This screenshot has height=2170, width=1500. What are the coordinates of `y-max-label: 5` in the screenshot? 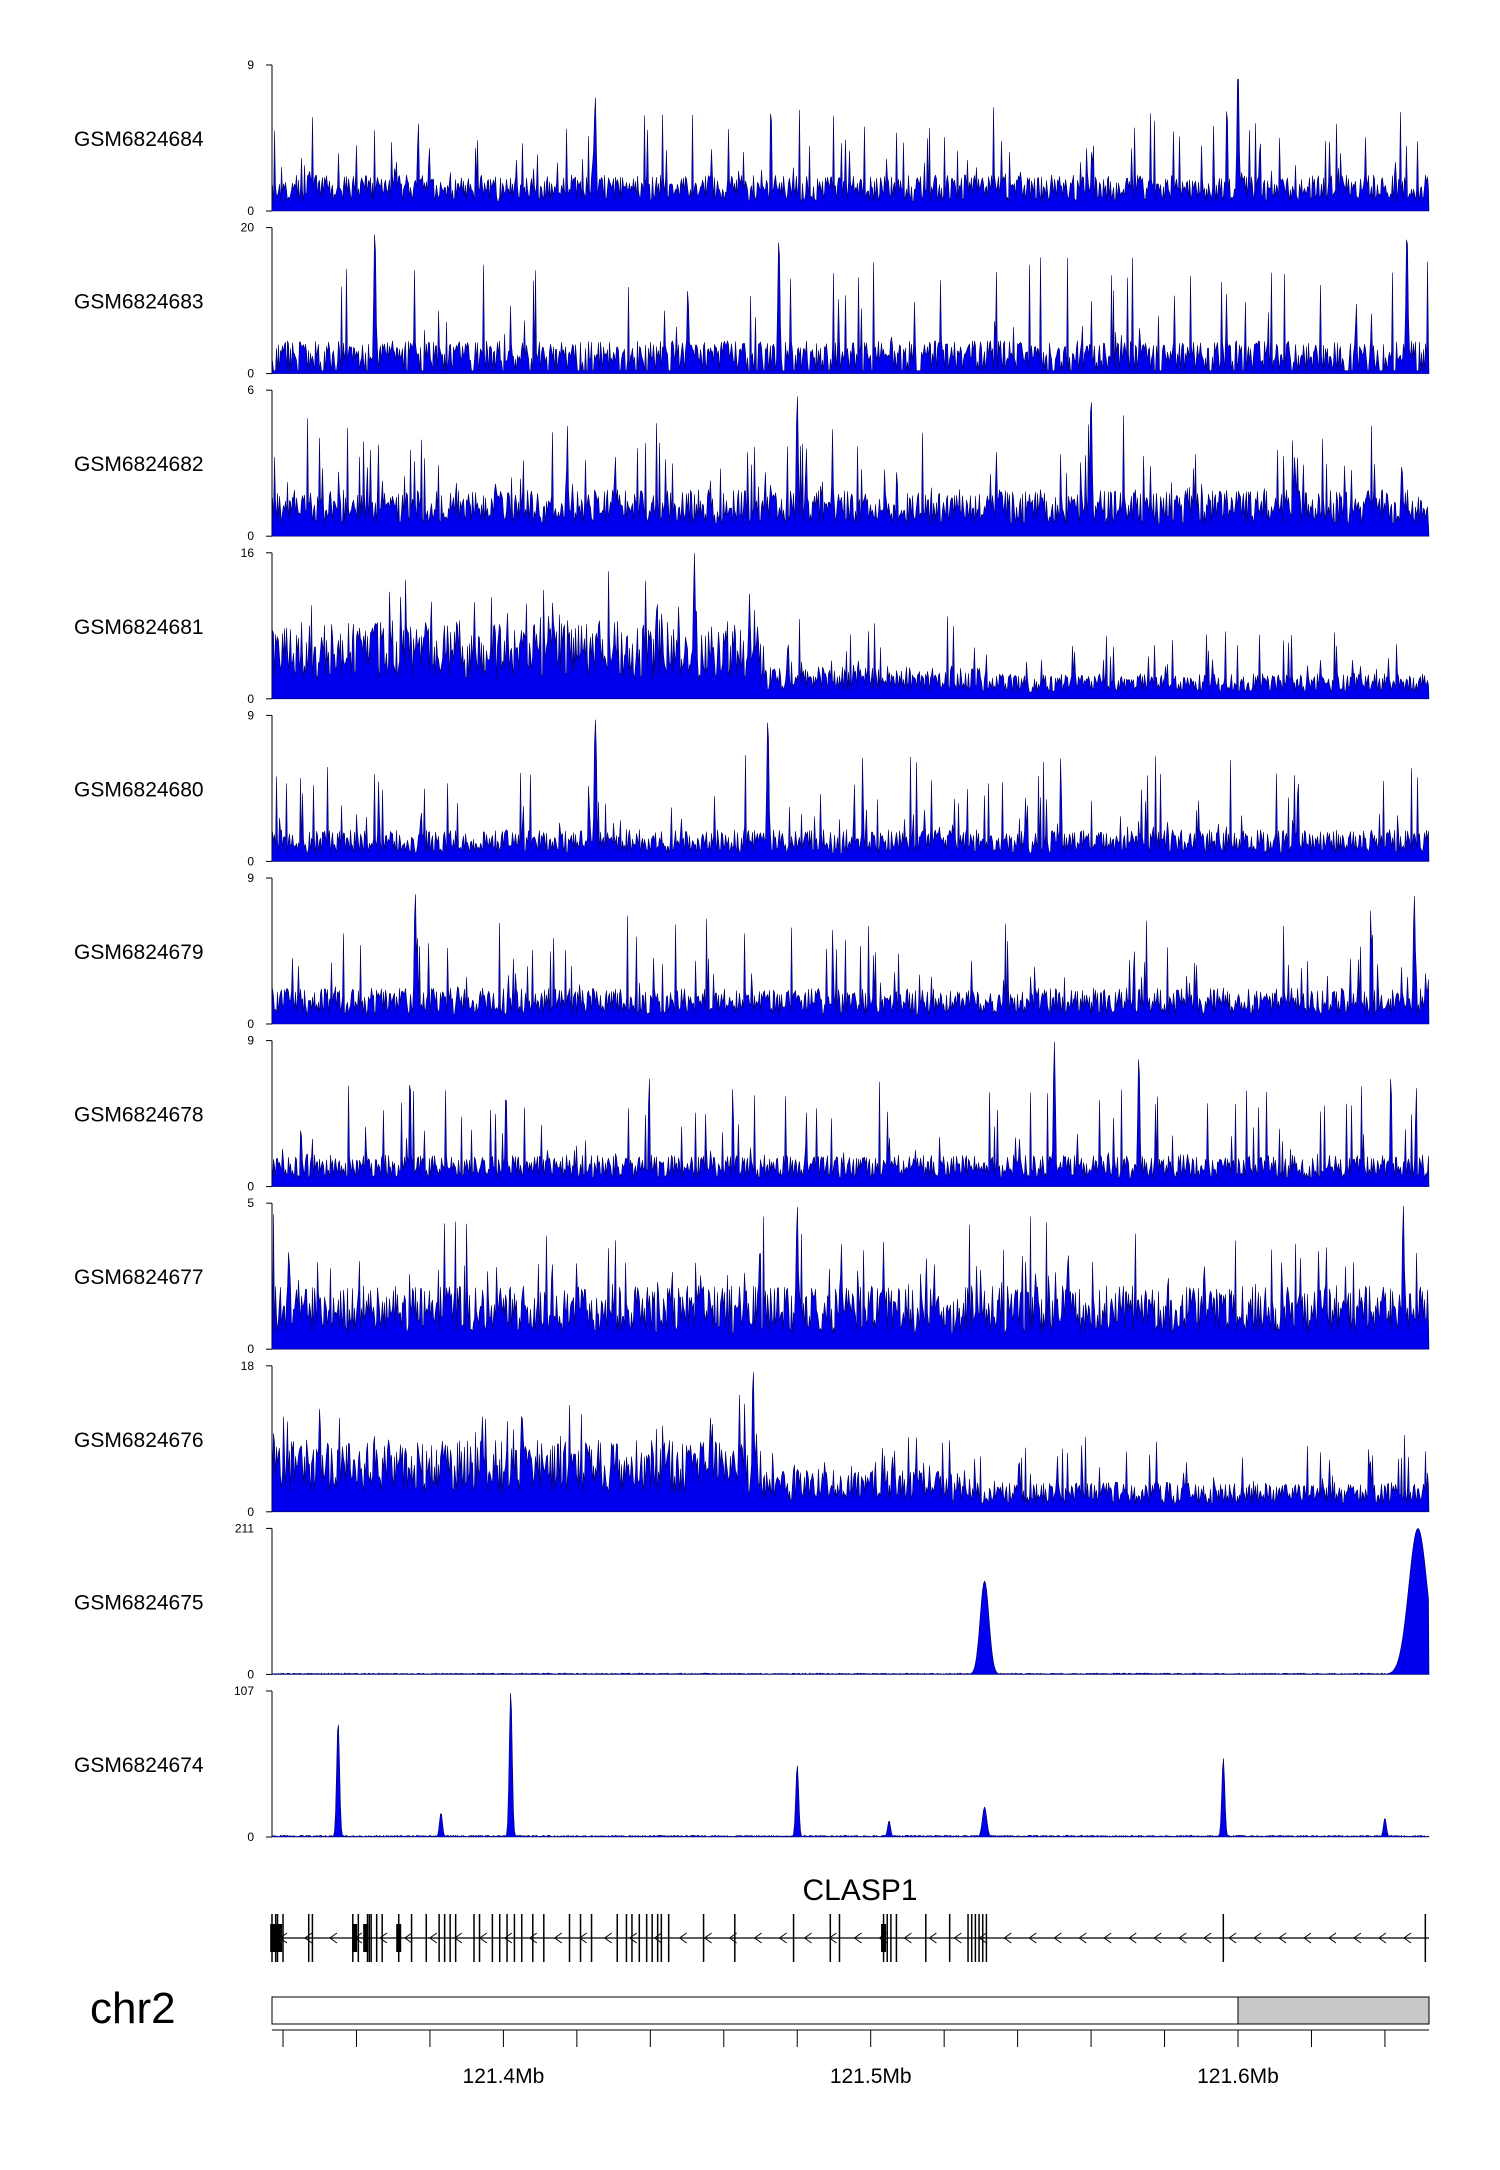 It's located at (250, 1203).